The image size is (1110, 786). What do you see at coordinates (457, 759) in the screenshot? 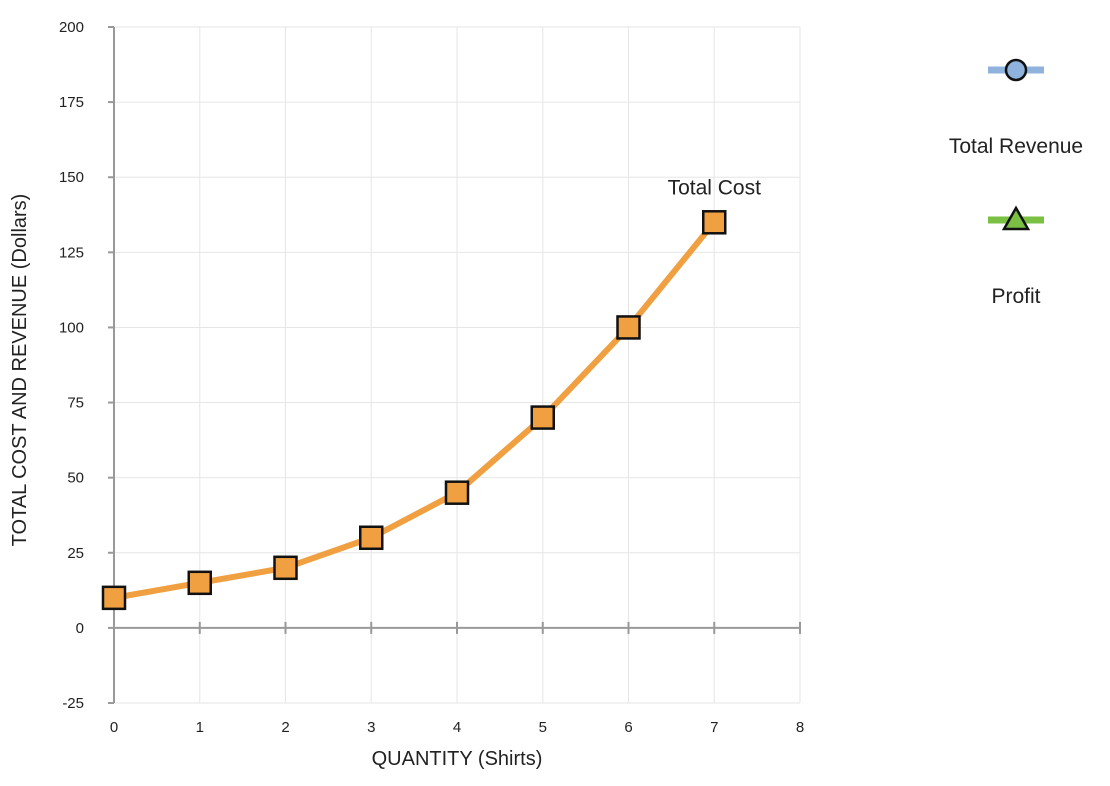
I see `x-axis-title: QUANTITY (Shirts)` at bounding box center [457, 759].